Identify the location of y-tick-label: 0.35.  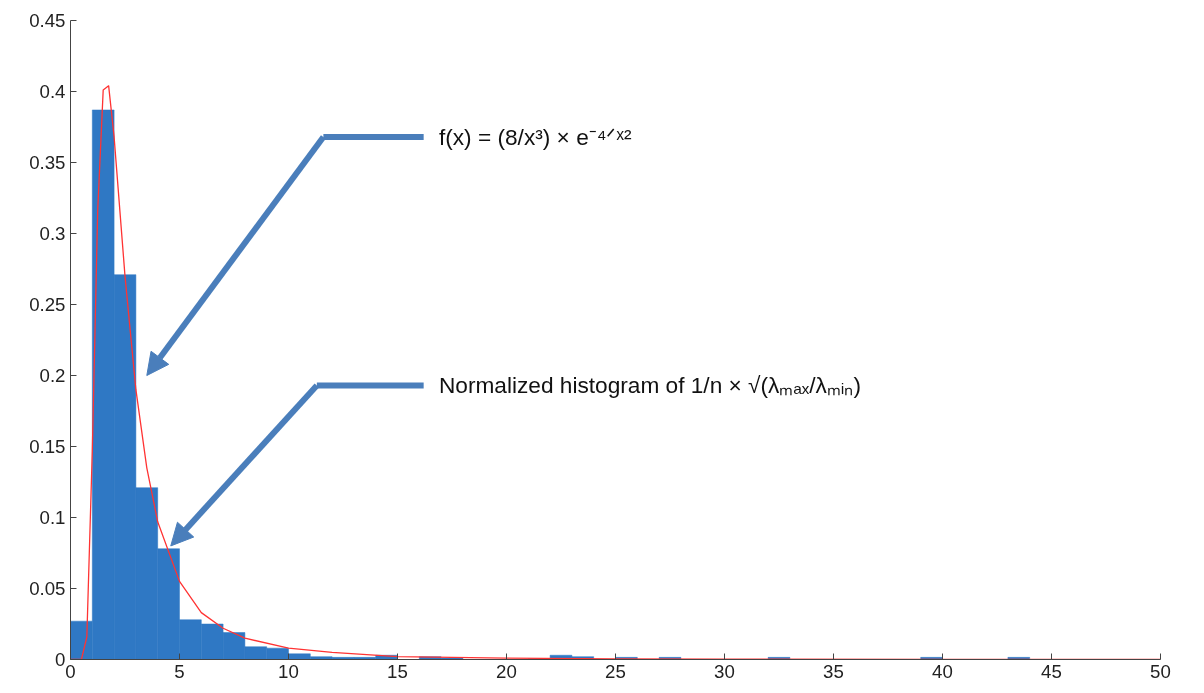
(47, 162).